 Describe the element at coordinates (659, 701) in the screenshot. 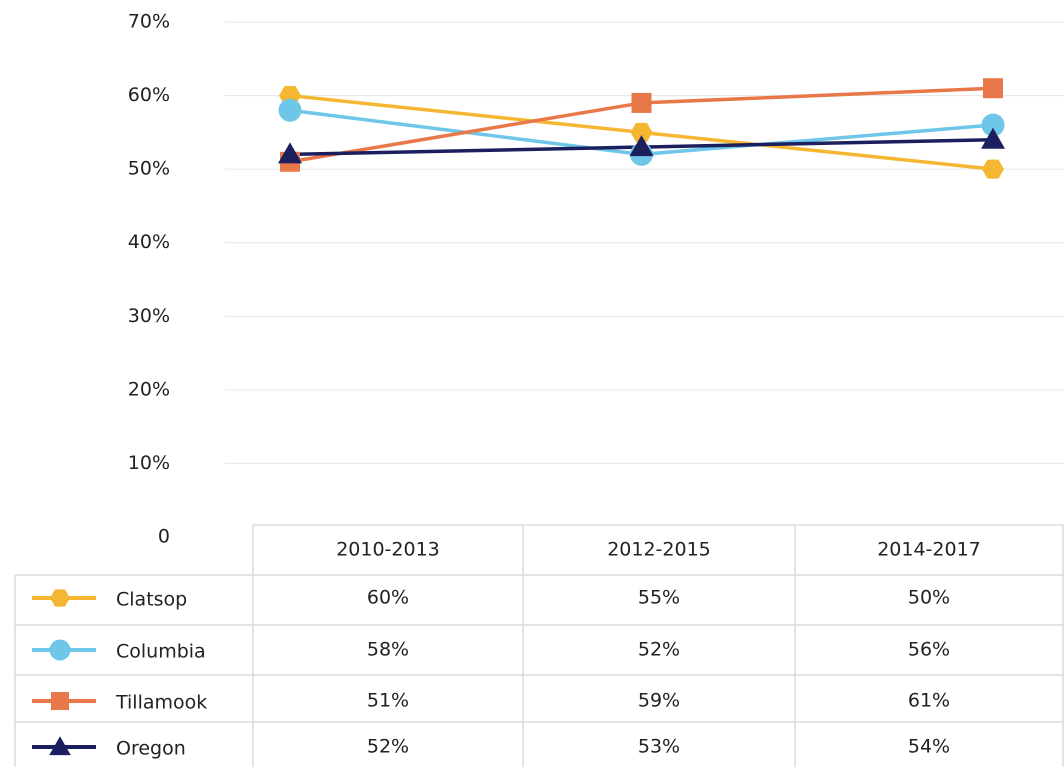

I see `table-value: 59%` at that location.